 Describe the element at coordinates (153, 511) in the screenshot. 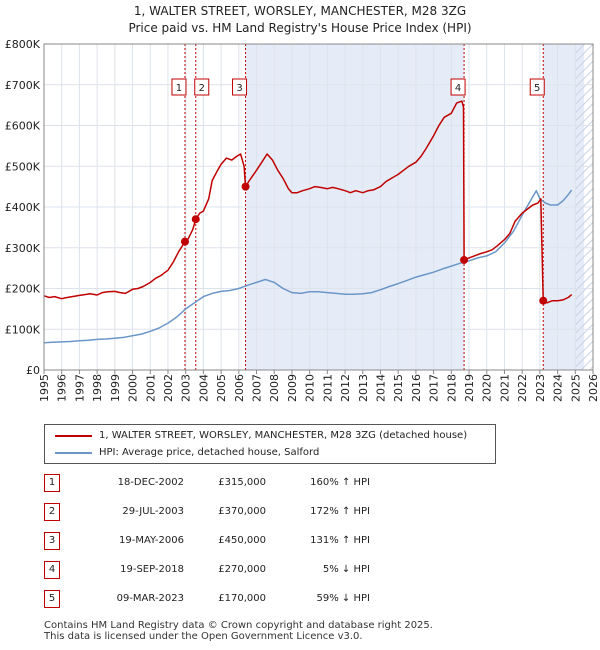

I see `sale-date: 29-JUL-2003` at that location.